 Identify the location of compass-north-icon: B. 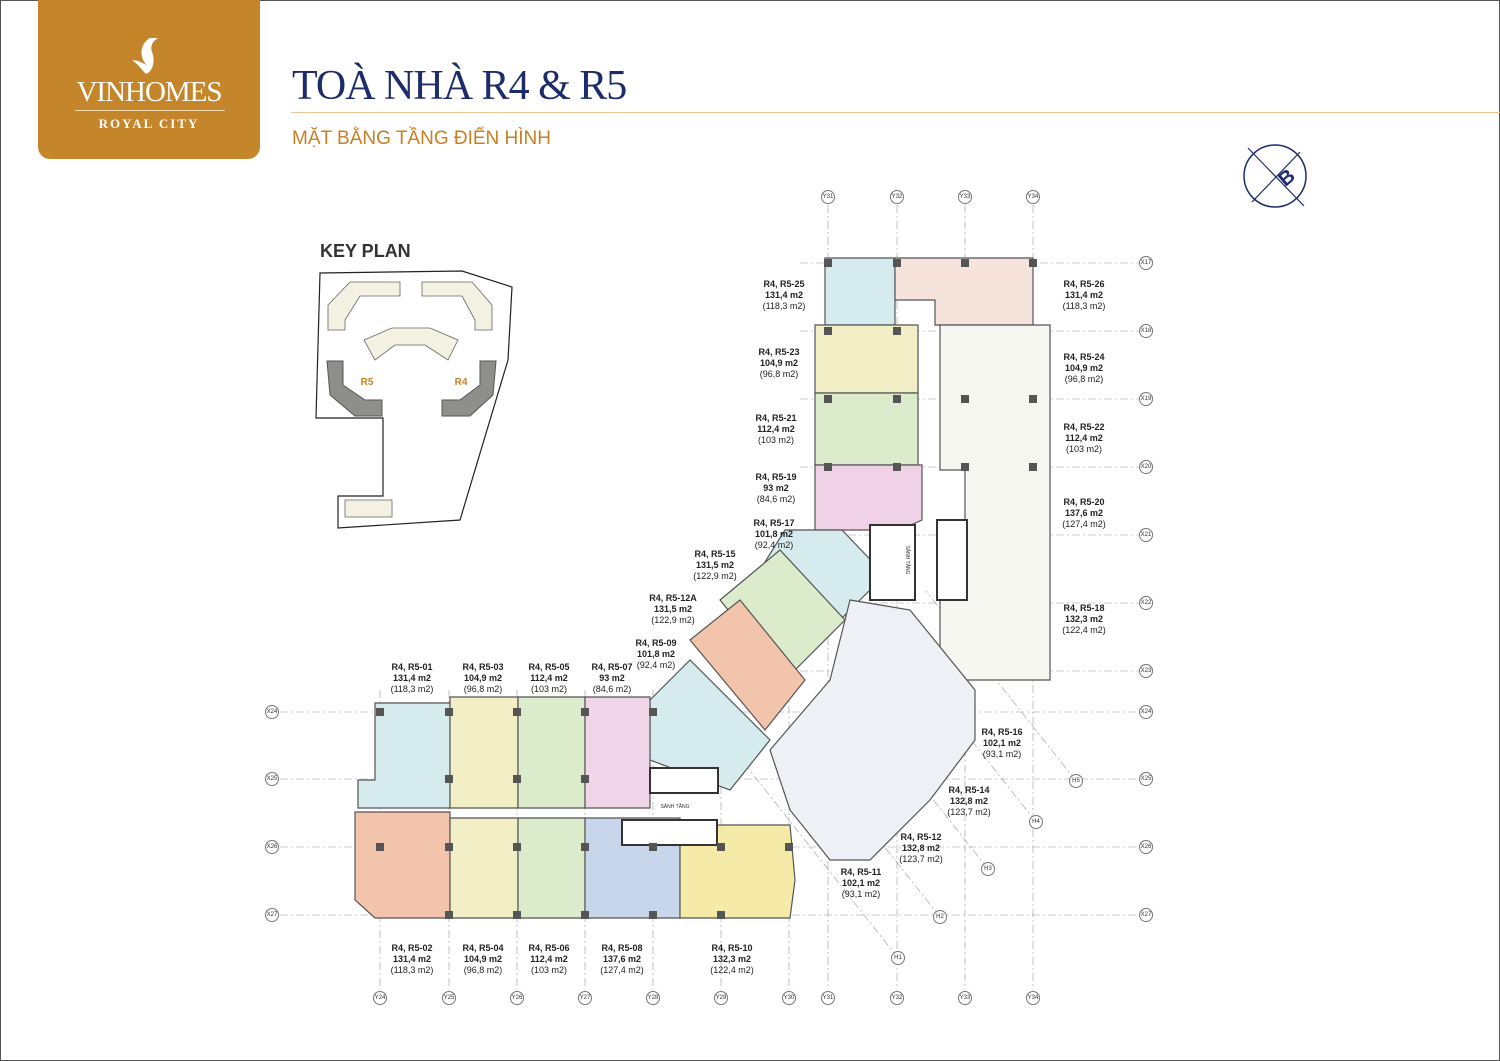
(1275, 176).